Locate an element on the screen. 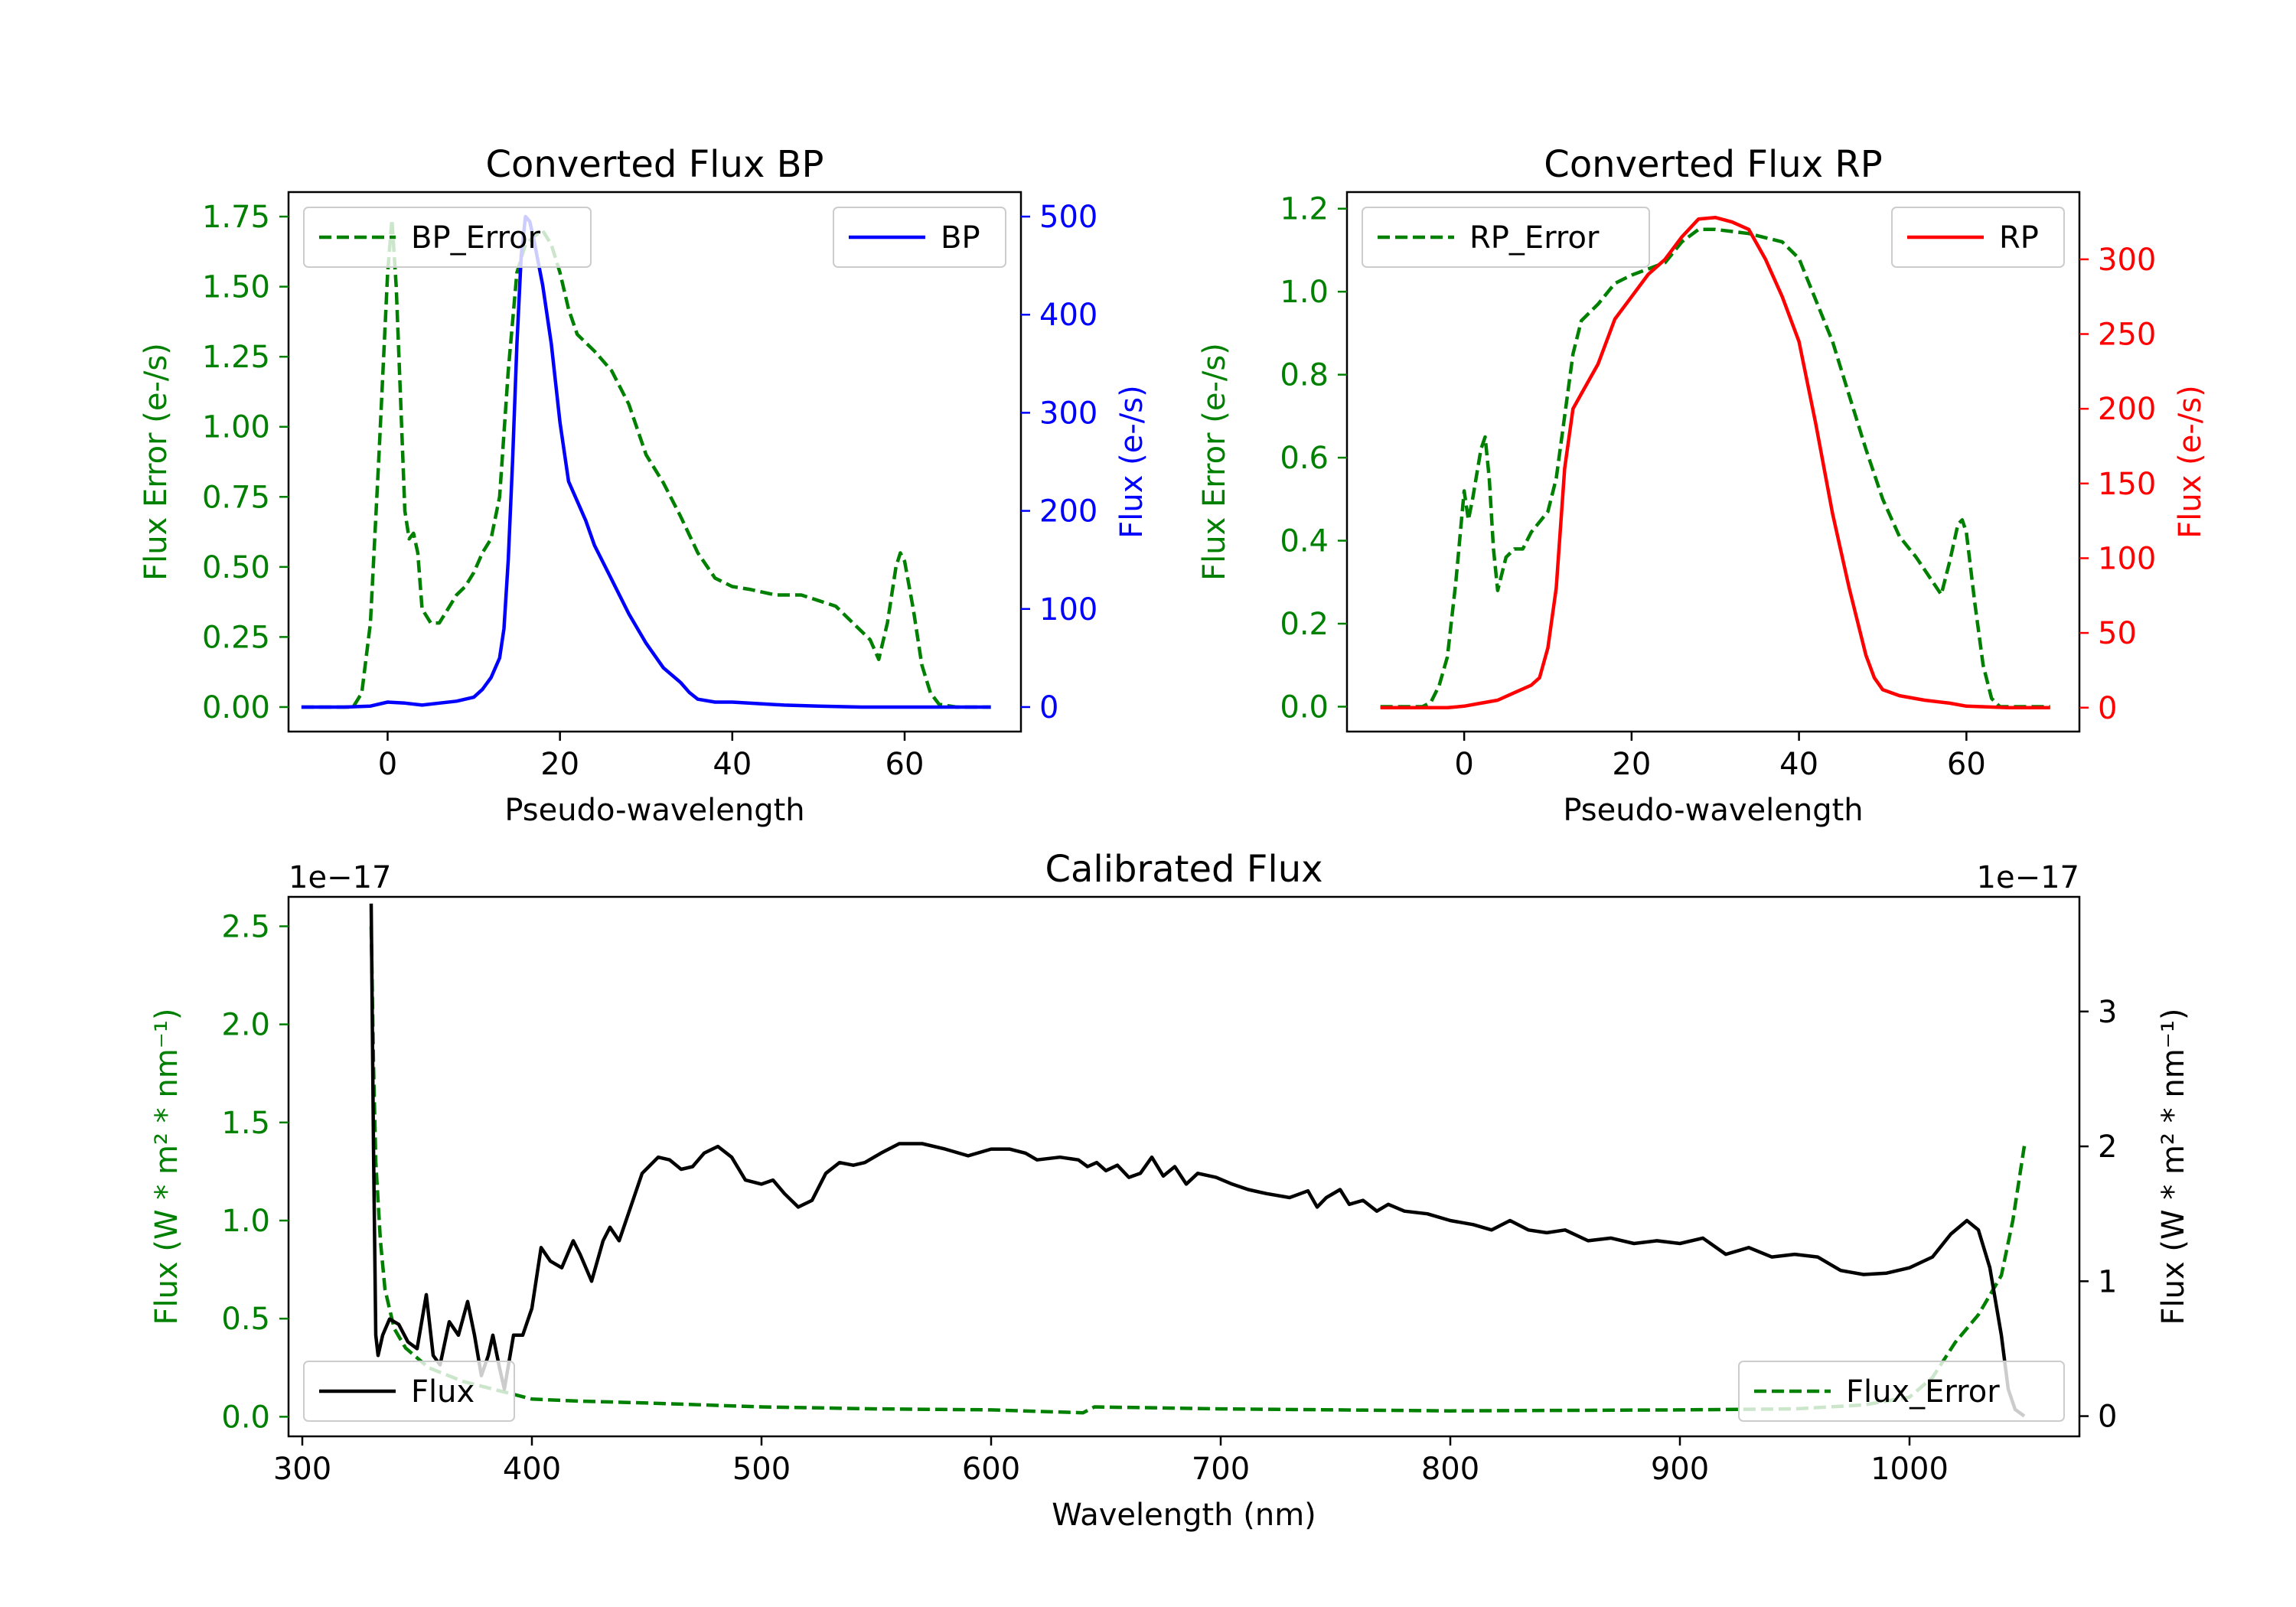 This screenshot has height=1607, width=2296. y-left-tick-label: 2.0 is located at coordinates (245, 1025).